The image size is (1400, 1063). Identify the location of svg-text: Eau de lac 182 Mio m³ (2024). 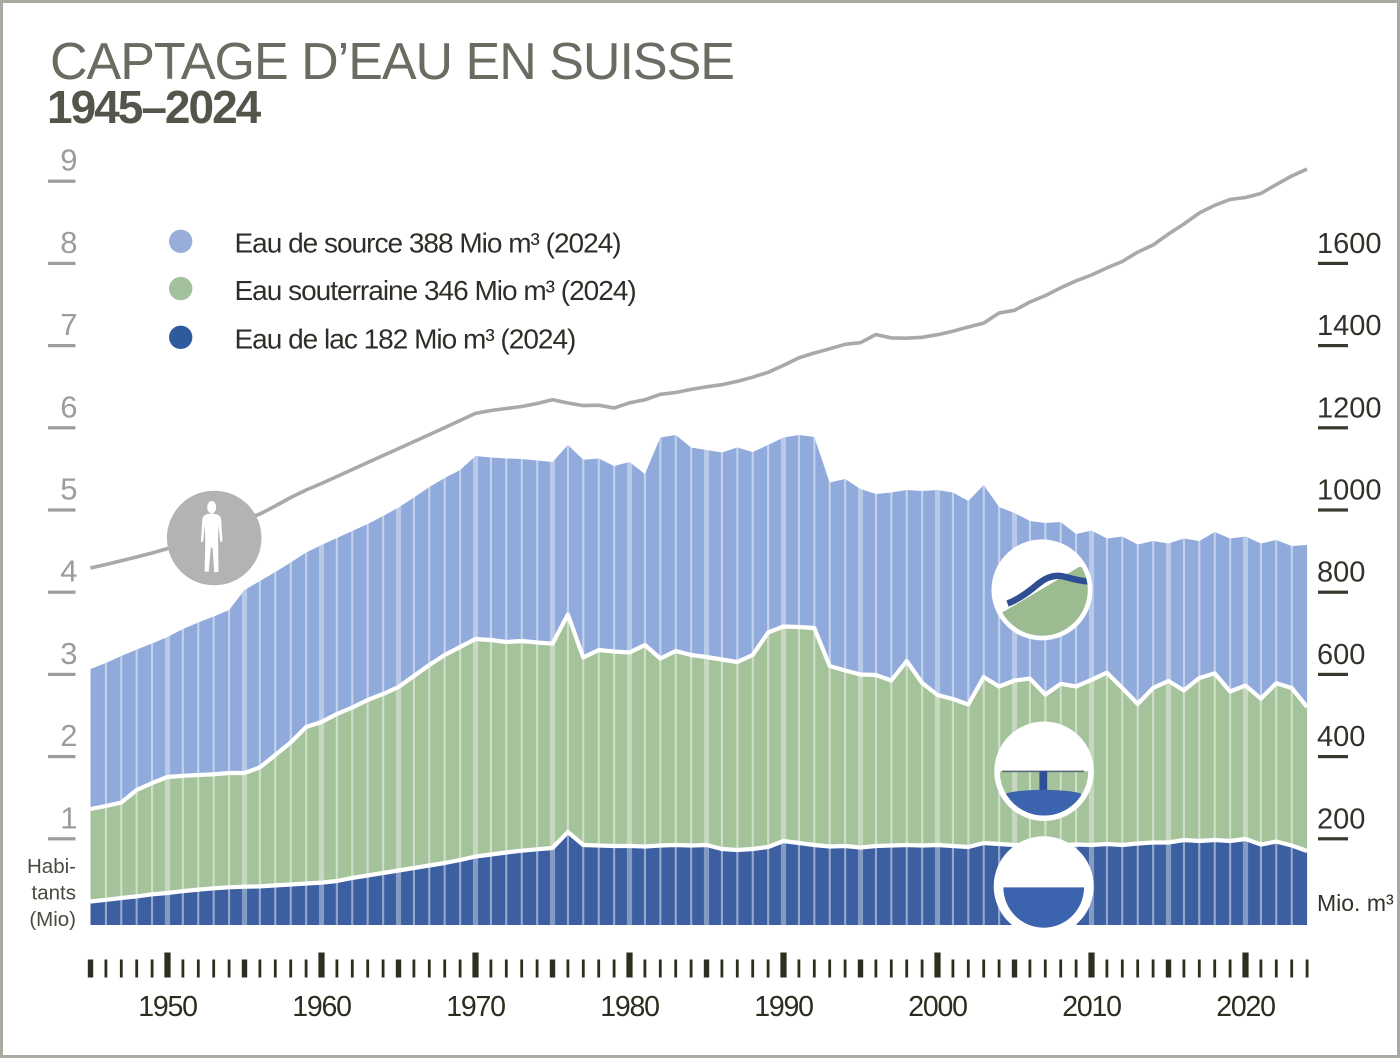
(405, 339).